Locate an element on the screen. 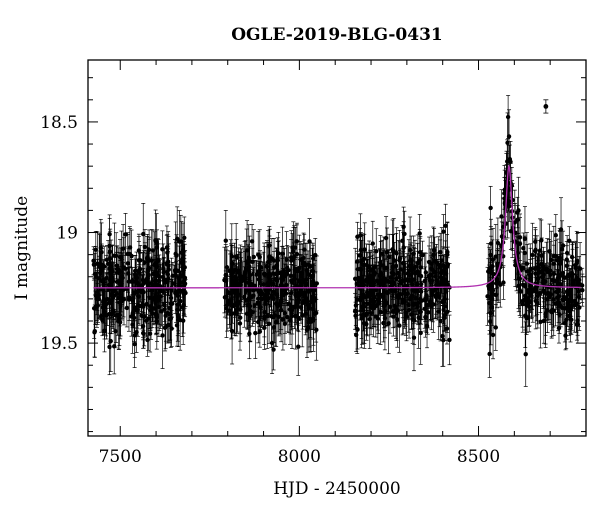 This screenshot has width=600, height=512. y-tick-label: 18.5 is located at coordinates (59, 123).